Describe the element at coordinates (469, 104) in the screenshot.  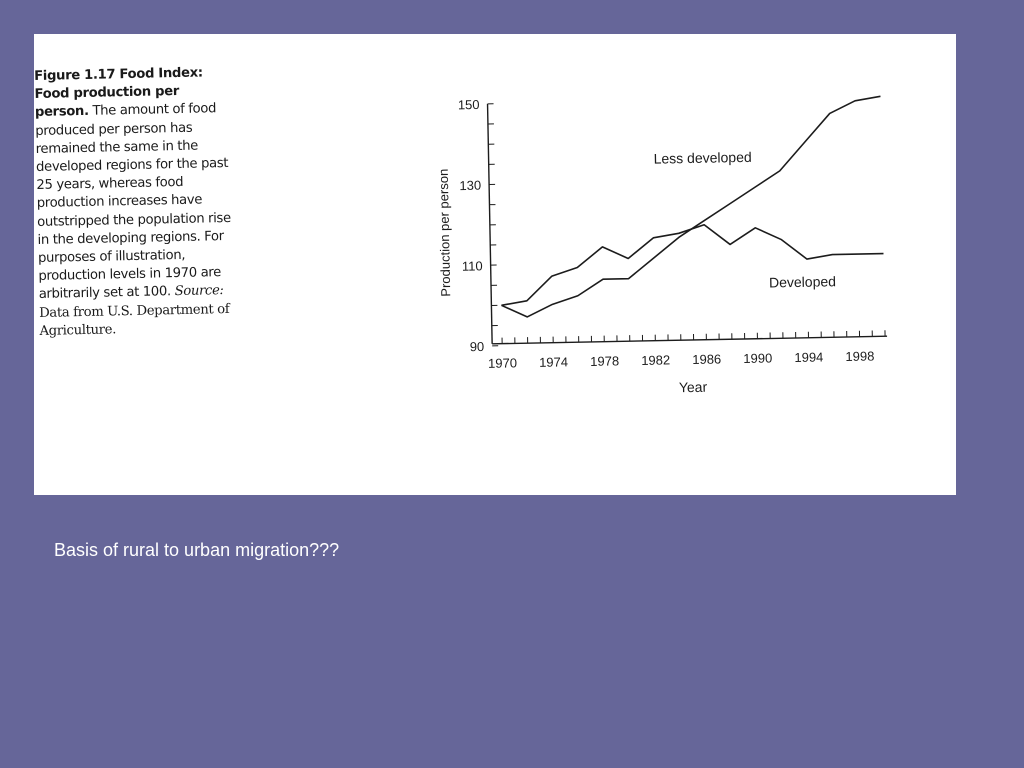
I see `y-tick-label: 150` at that location.